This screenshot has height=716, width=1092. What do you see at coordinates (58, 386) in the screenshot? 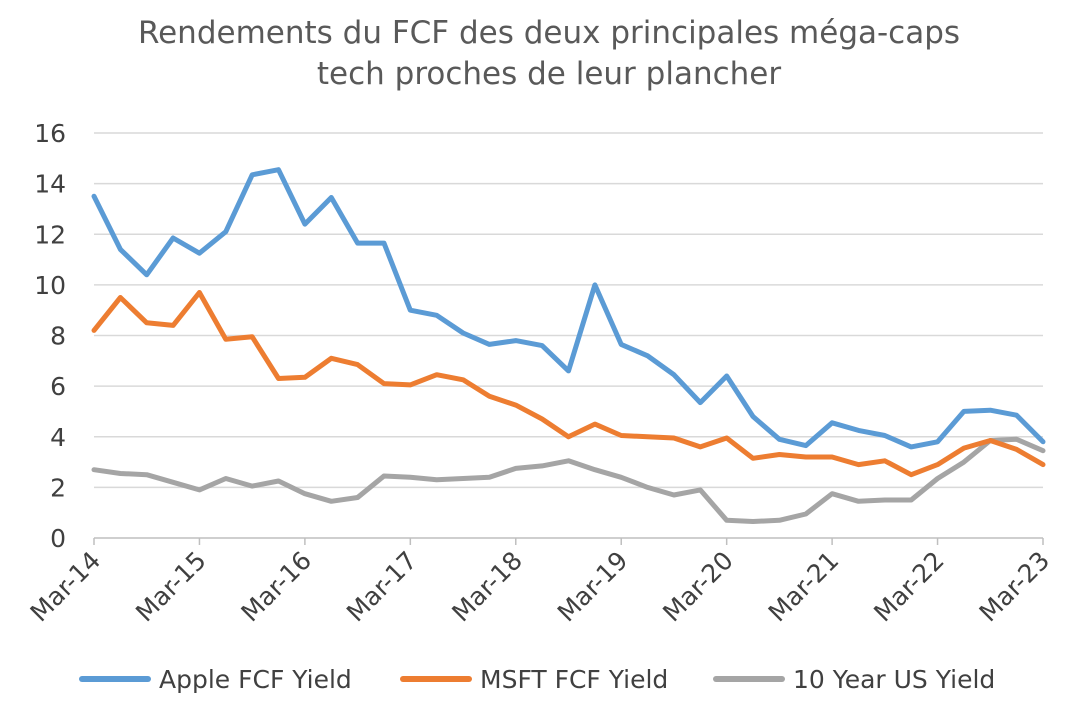
I see `y-tick-label: 6` at bounding box center [58, 386].